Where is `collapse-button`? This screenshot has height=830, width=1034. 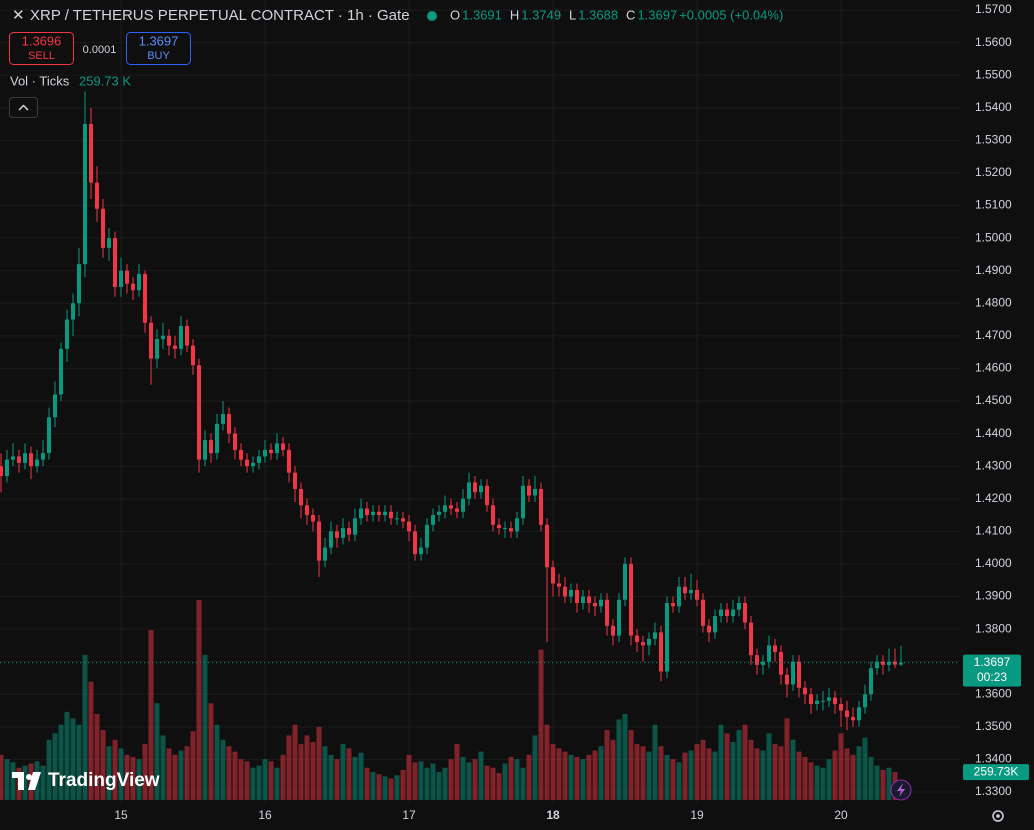
collapse-button is located at coordinates (23, 107).